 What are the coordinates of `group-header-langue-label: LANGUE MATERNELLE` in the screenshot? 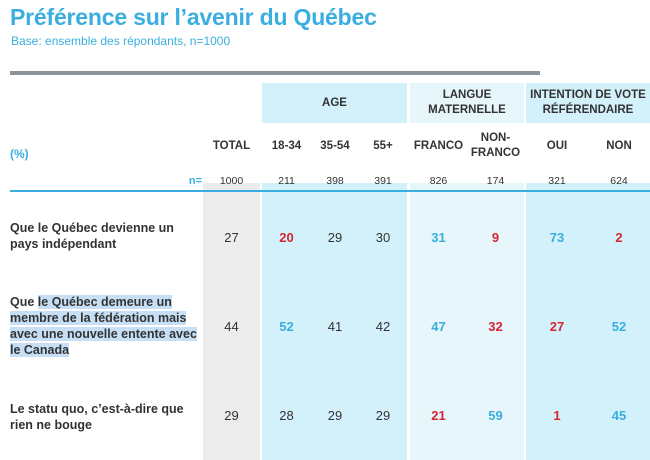 It's located at (467, 102).